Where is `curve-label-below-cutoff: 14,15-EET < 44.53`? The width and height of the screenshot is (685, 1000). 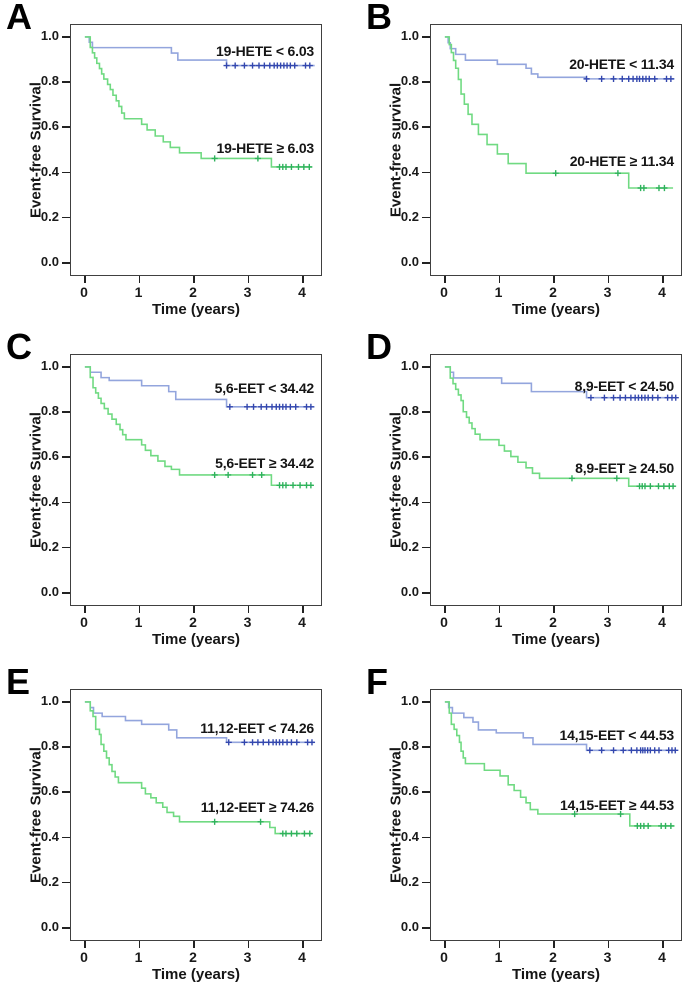 curve-label-below-cutoff: 14,15-EET < 44.53 is located at coordinates (616, 734).